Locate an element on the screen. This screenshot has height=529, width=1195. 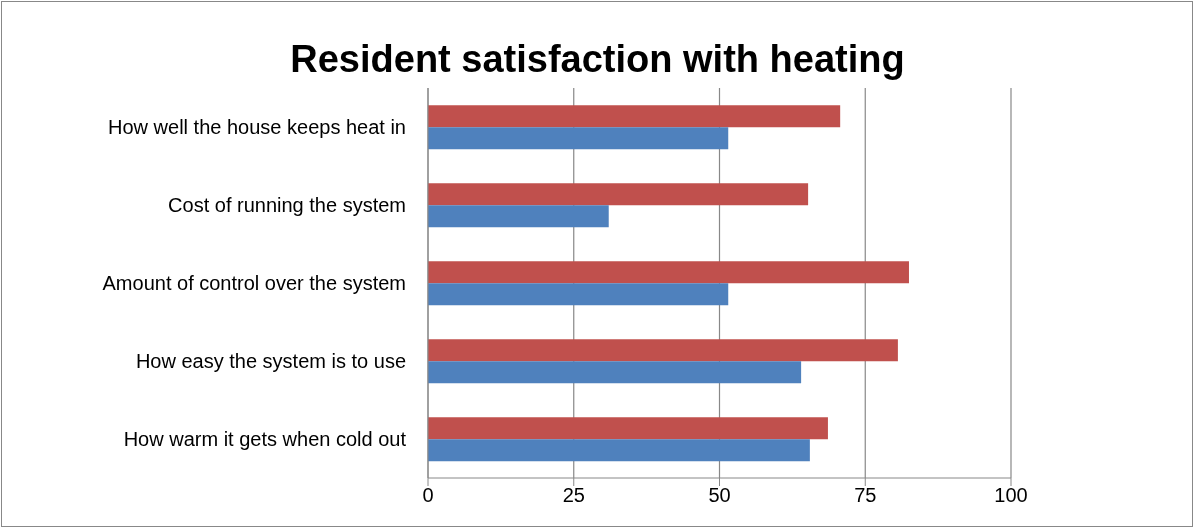
x-tick-label: 100 is located at coordinates (1011, 495).